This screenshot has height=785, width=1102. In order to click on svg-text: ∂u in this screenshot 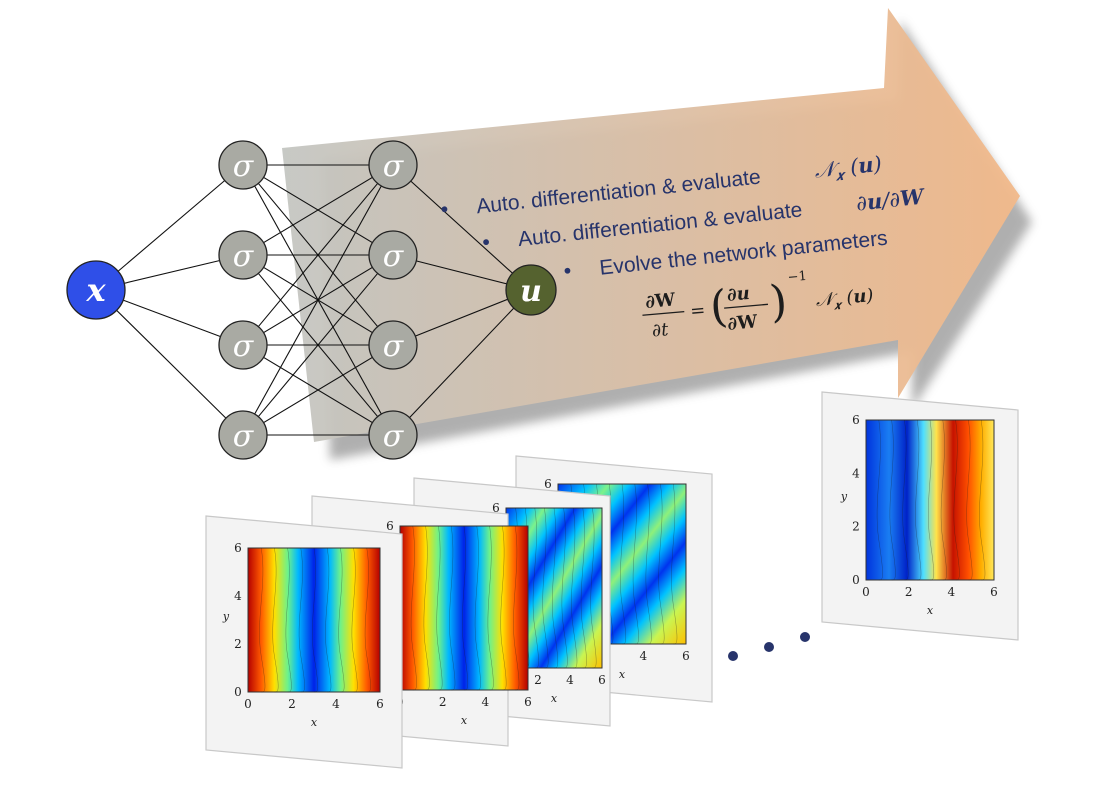, I will do `click(738, 294)`.